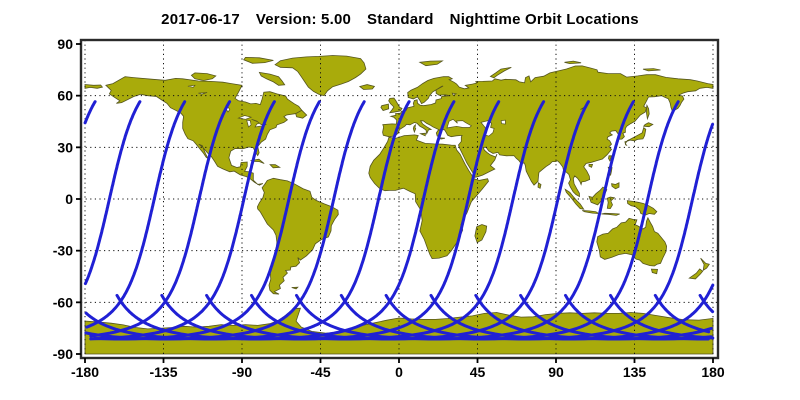 This screenshot has width=800, height=400. What do you see at coordinates (478, 372) in the screenshot?
I see `x-tick-label: 45` at bounding box center [478, 372].